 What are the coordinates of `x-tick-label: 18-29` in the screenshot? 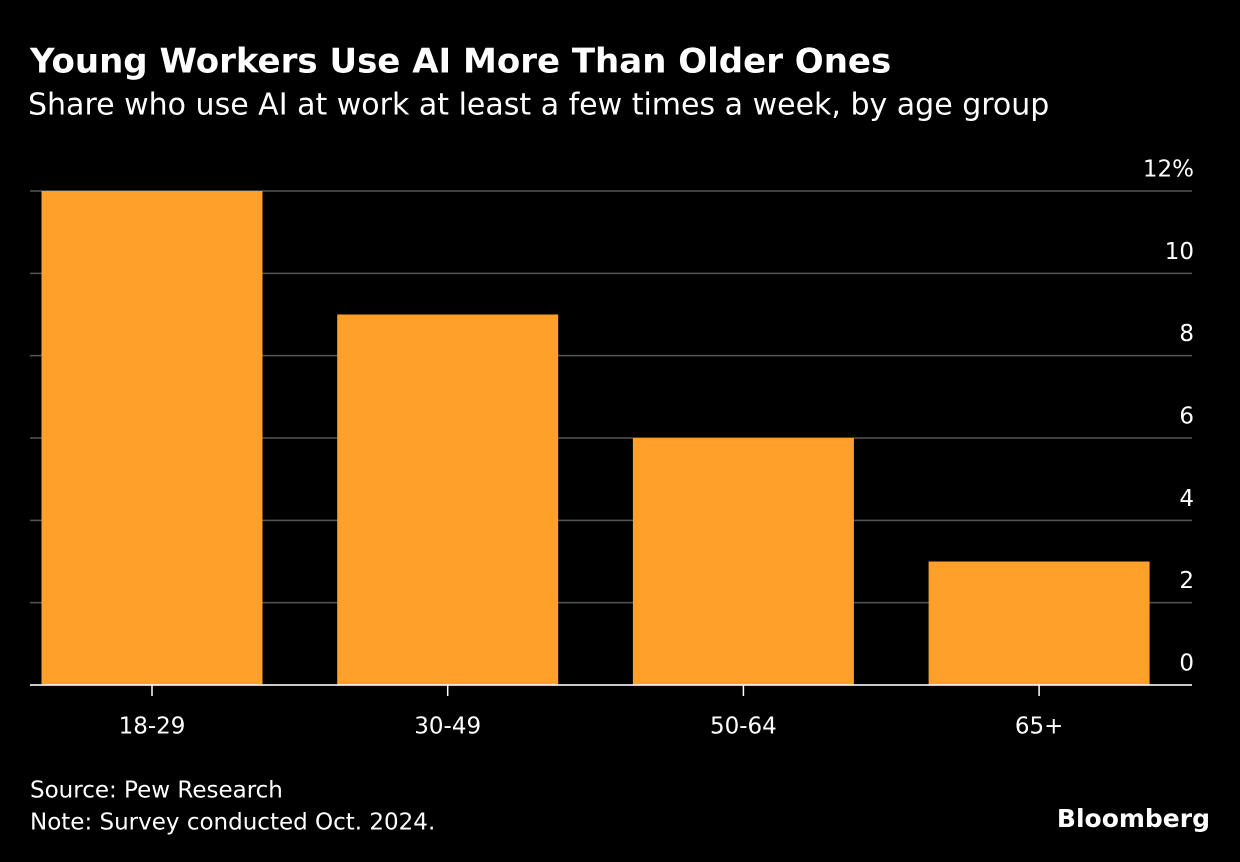 It's located at (152, 727).